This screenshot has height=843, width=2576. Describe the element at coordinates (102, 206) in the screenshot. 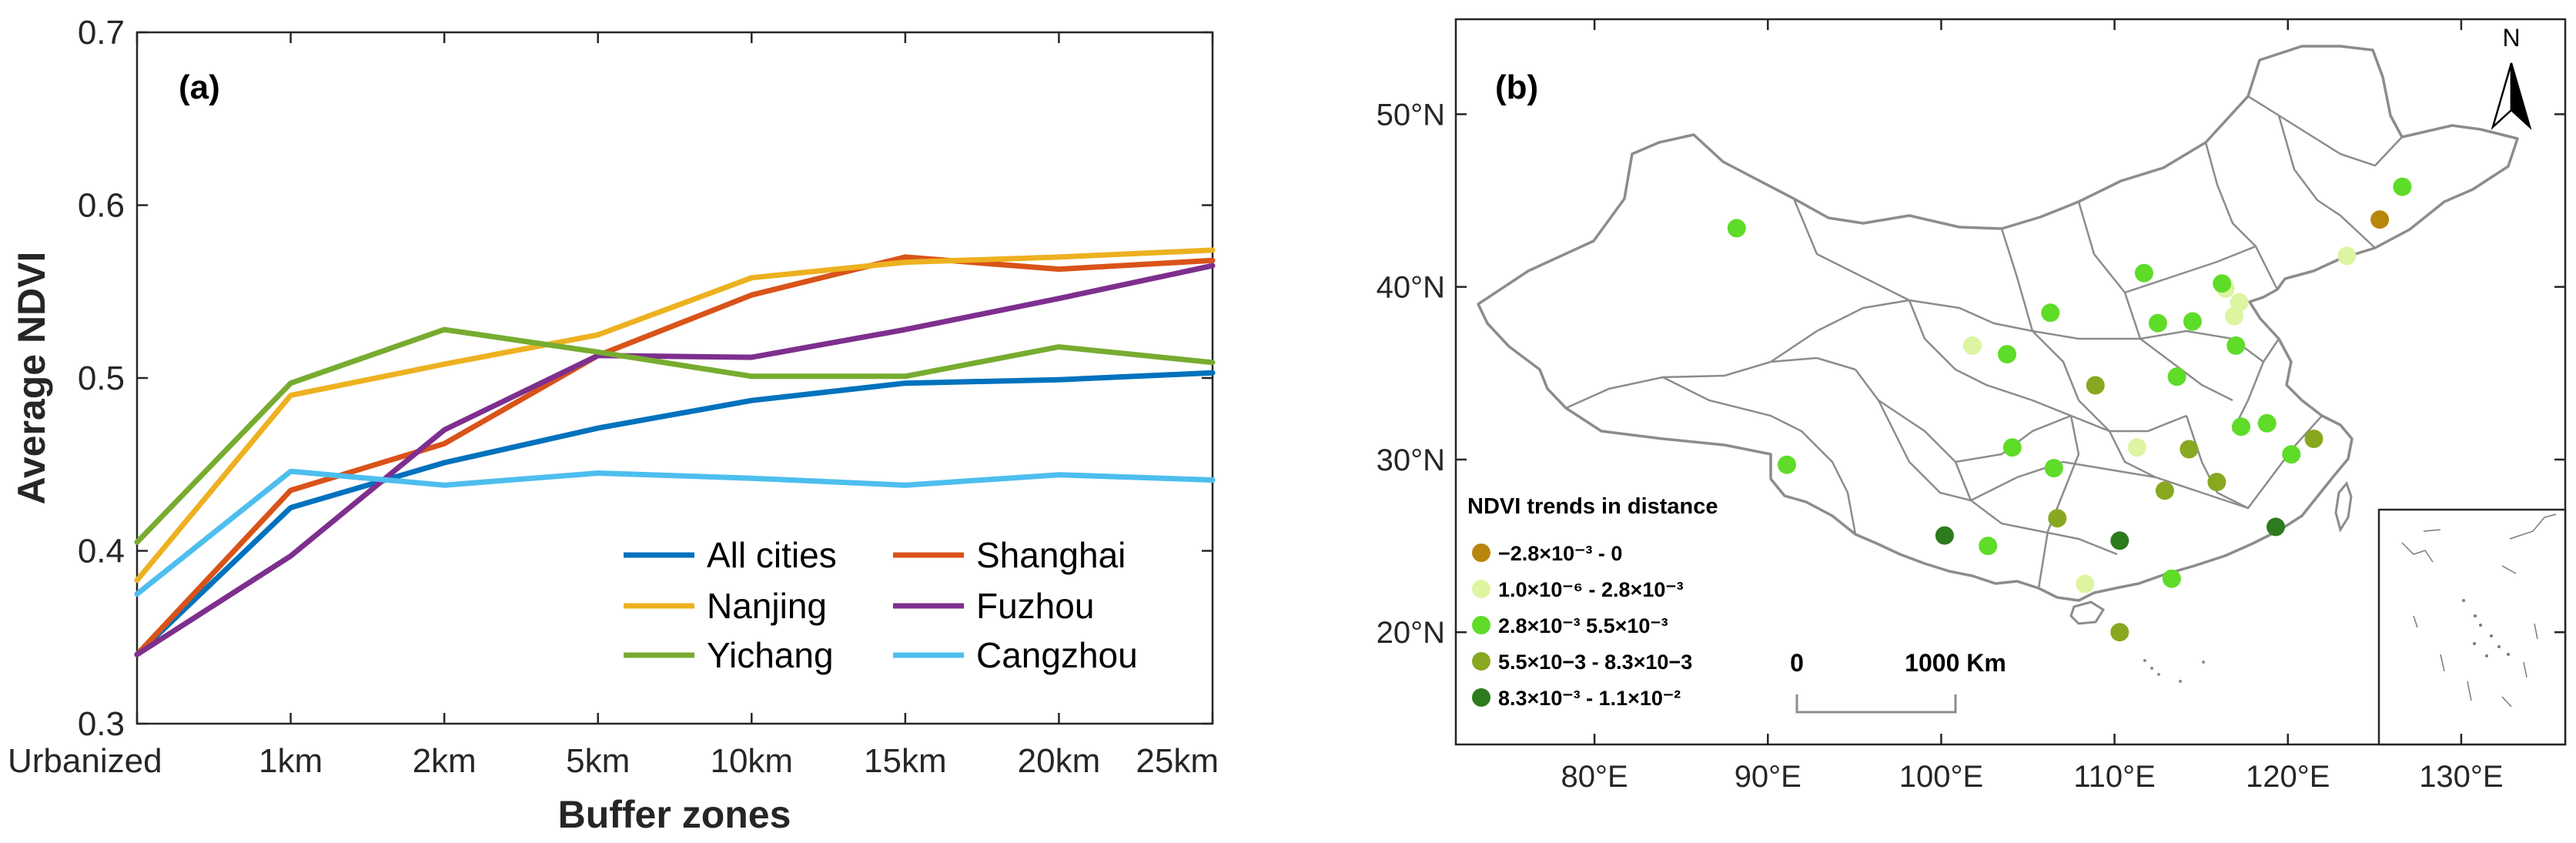

I see `y-tick-label: 0.6` at that location.